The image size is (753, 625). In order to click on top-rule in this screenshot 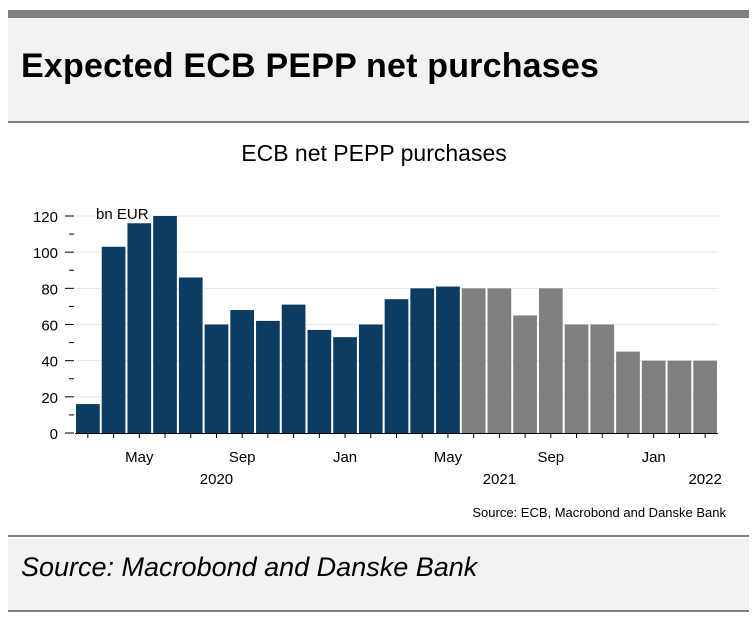, I will do `click(378, 14)`.